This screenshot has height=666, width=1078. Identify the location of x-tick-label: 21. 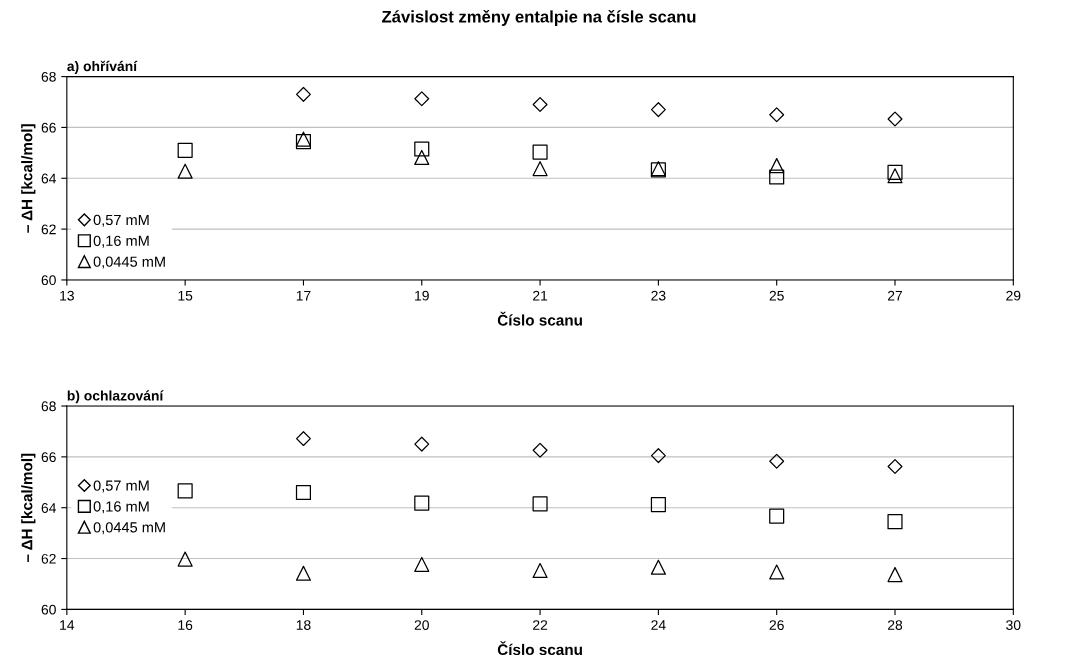
(540, 295).